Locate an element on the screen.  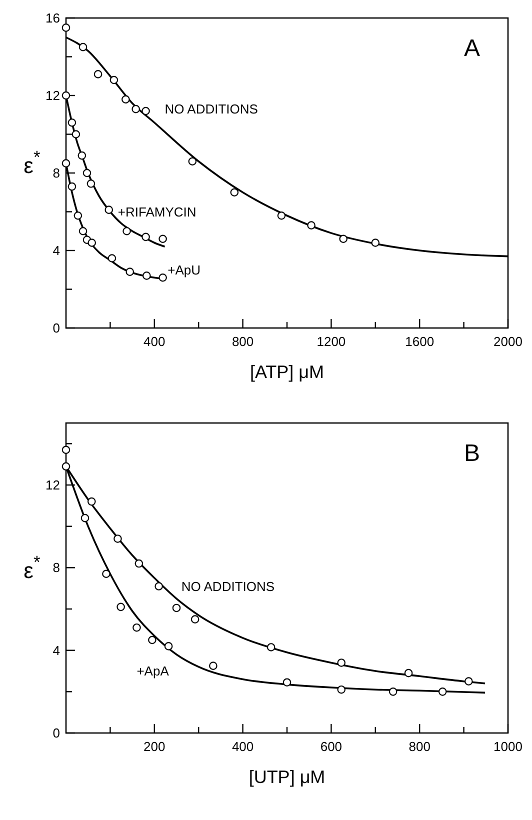
annotation: A is located at coordinates (472, 48).